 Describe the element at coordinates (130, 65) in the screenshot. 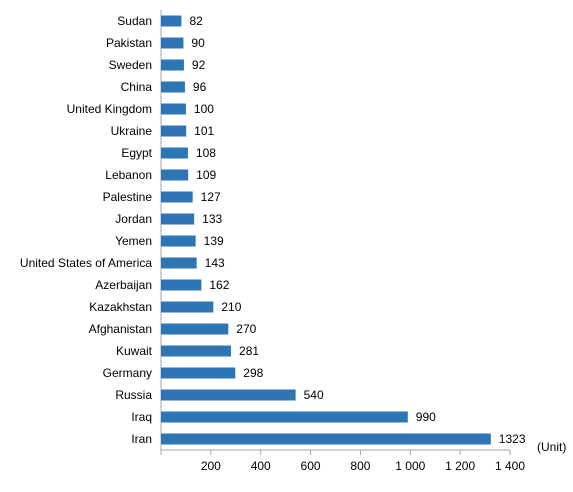

I see `category-label: Sweden` at that location.